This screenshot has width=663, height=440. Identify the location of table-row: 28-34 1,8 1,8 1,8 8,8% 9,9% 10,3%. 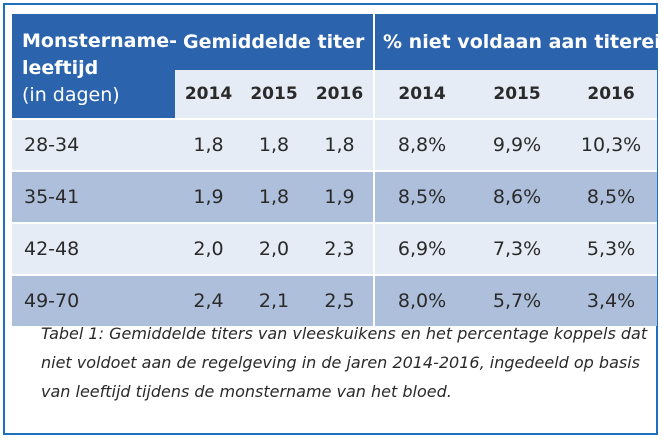
(335, 144).